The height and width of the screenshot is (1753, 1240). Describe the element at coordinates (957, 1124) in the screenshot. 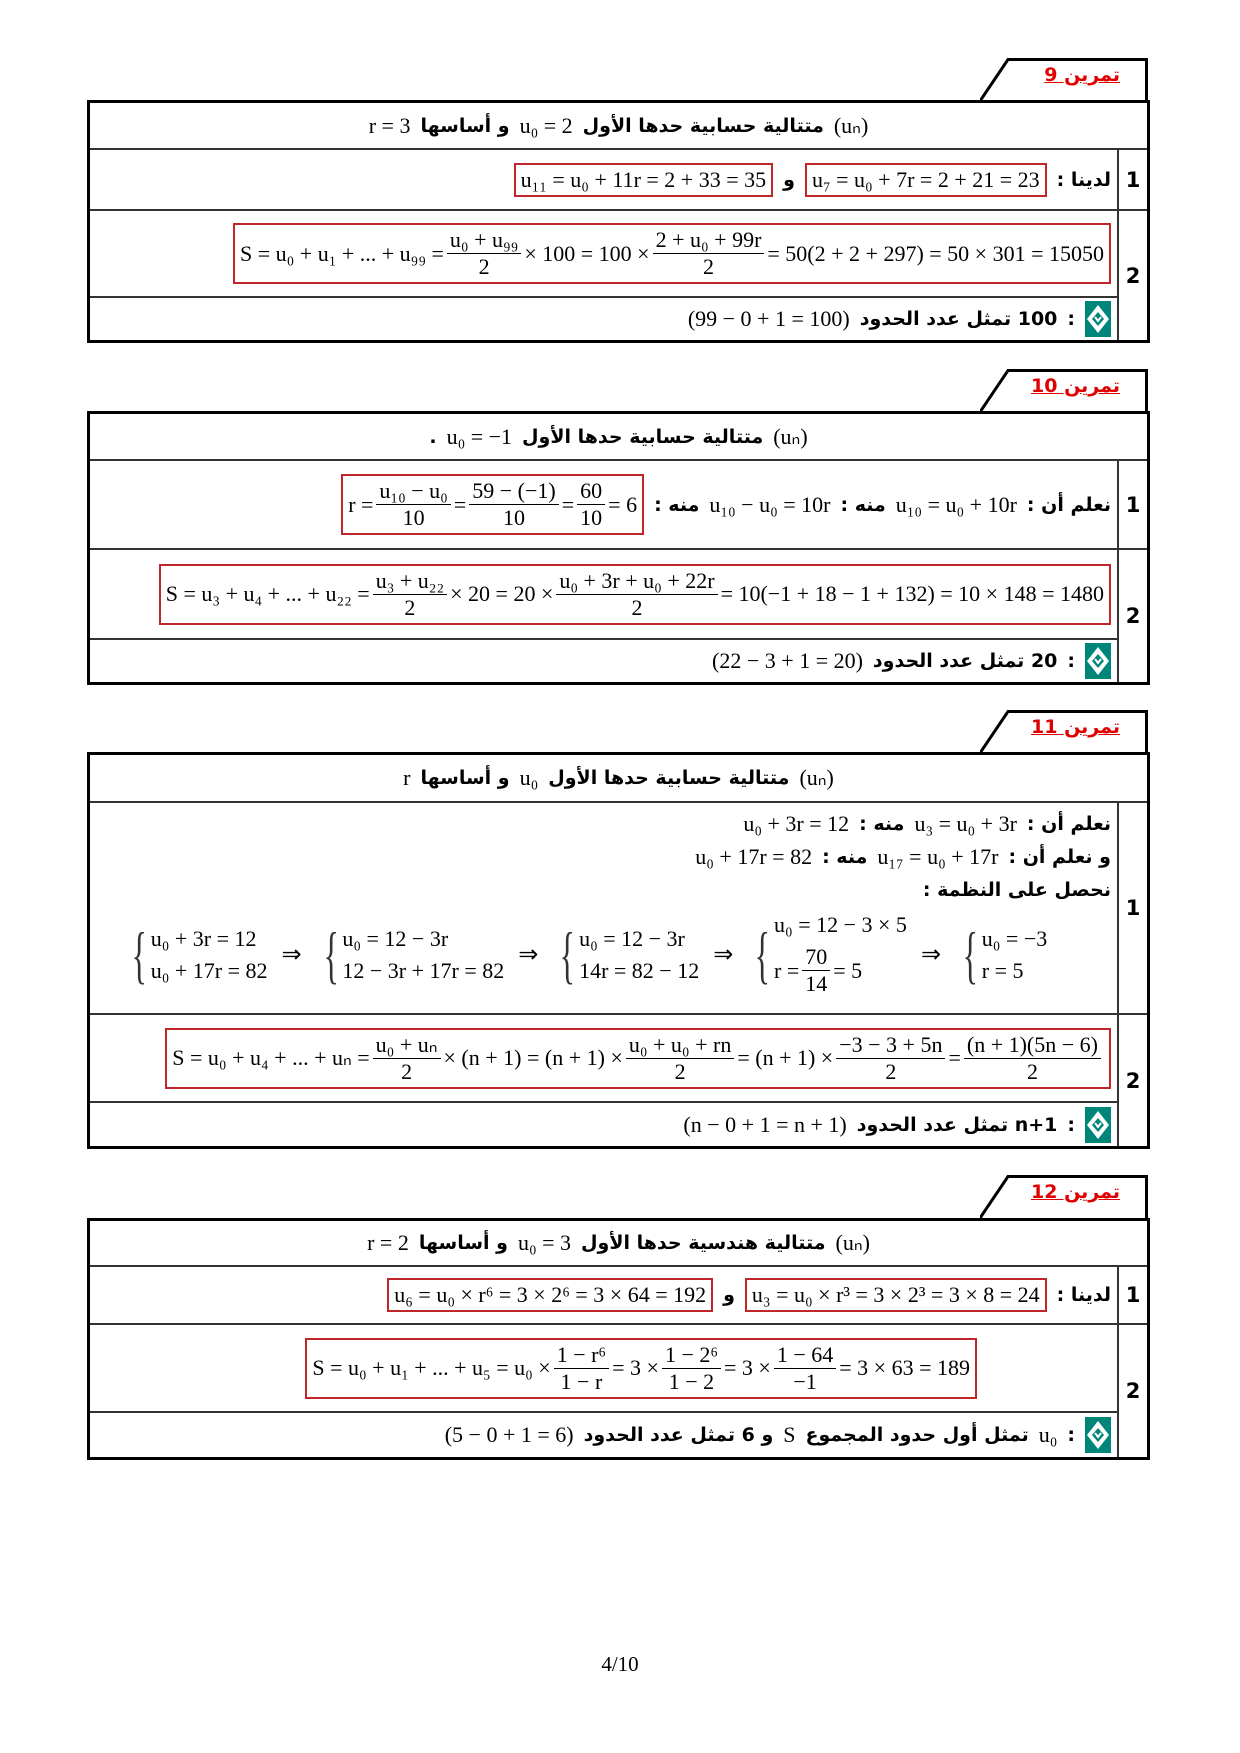

I see `arabic-text: n+1 تمثل عدد الحدود` at that location.